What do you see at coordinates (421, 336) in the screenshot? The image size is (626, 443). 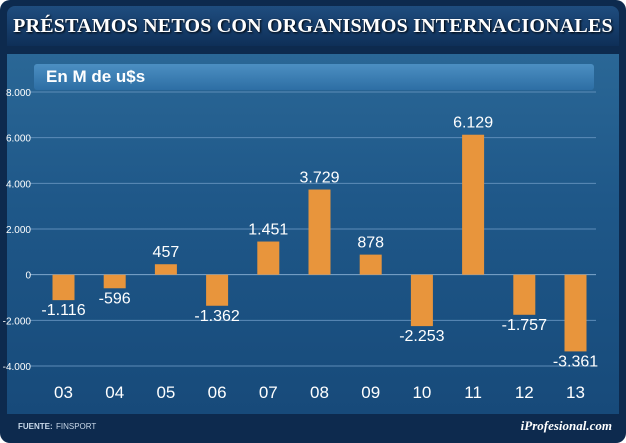 I see `data-label: -2.253` at bounding box center [421, 336].